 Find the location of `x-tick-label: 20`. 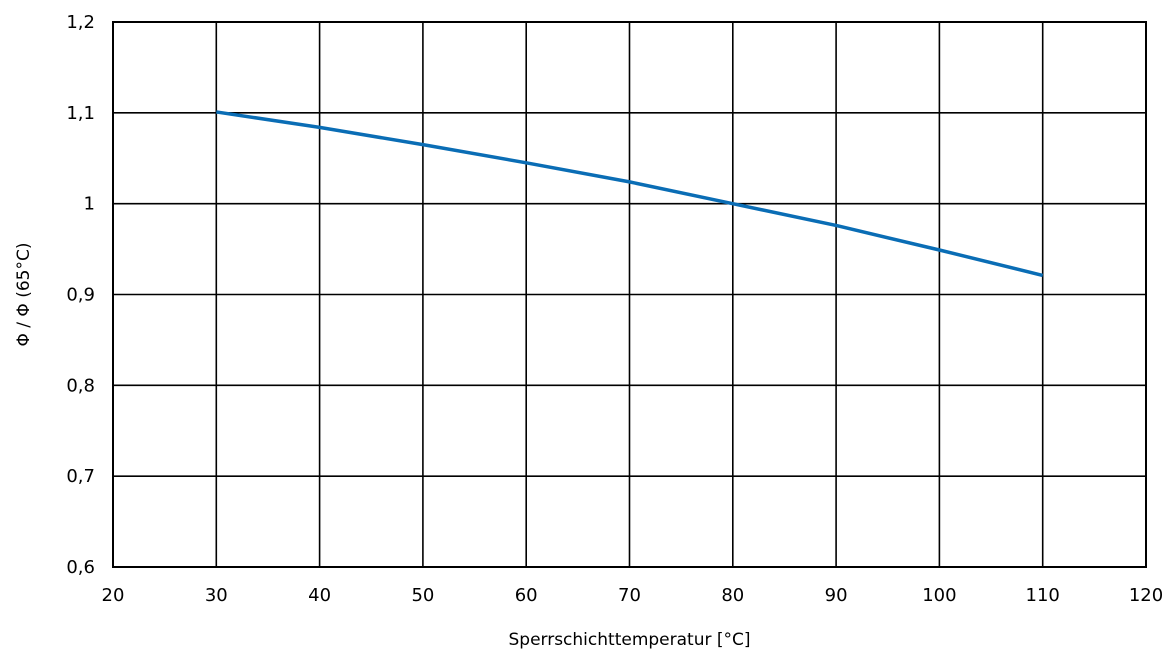

x-tick-label: 20 is located at coordinates (113, 595).